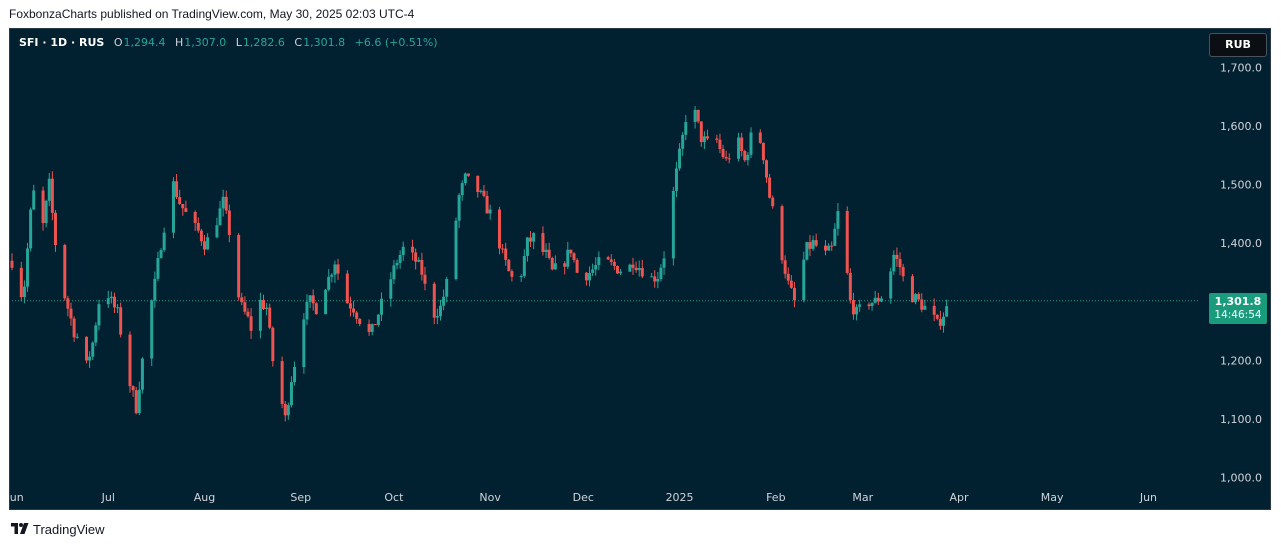 This screenshot has width=1281, height=546. I want to click on footer-brand: TradingView, so click(57, 529).